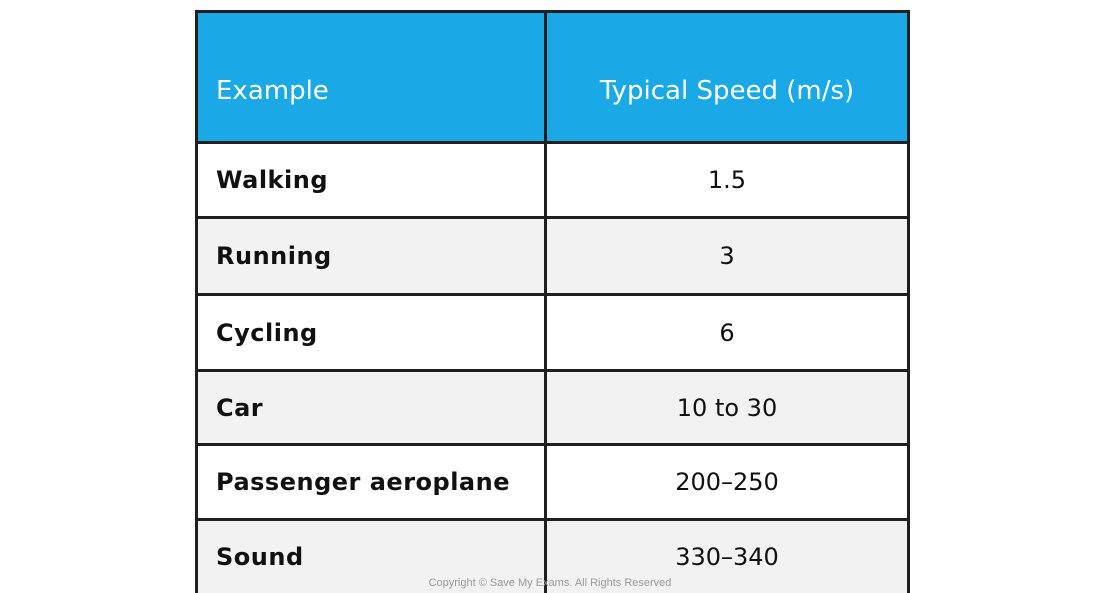  I want to click on speed-cell: 200–250, so click(727, 482).